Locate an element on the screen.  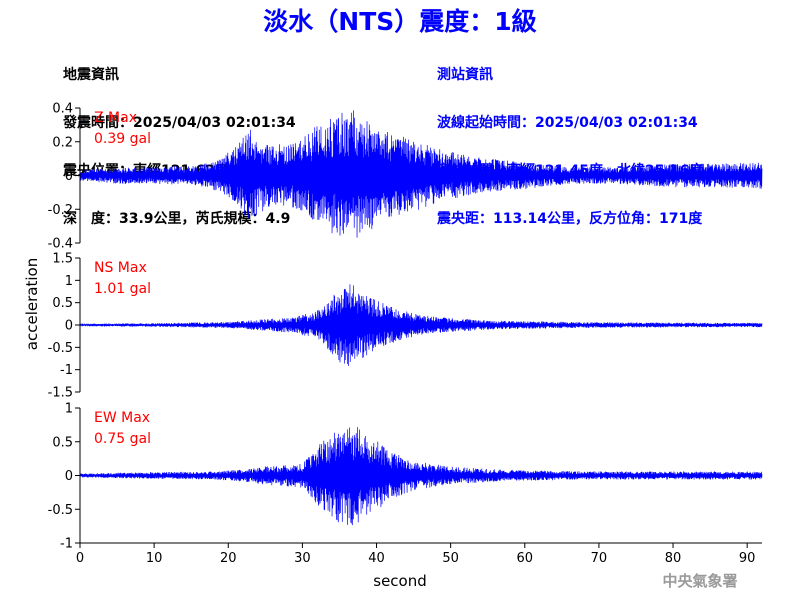
max-value-z: 0.39 gal is located at coordinates (122, 139).